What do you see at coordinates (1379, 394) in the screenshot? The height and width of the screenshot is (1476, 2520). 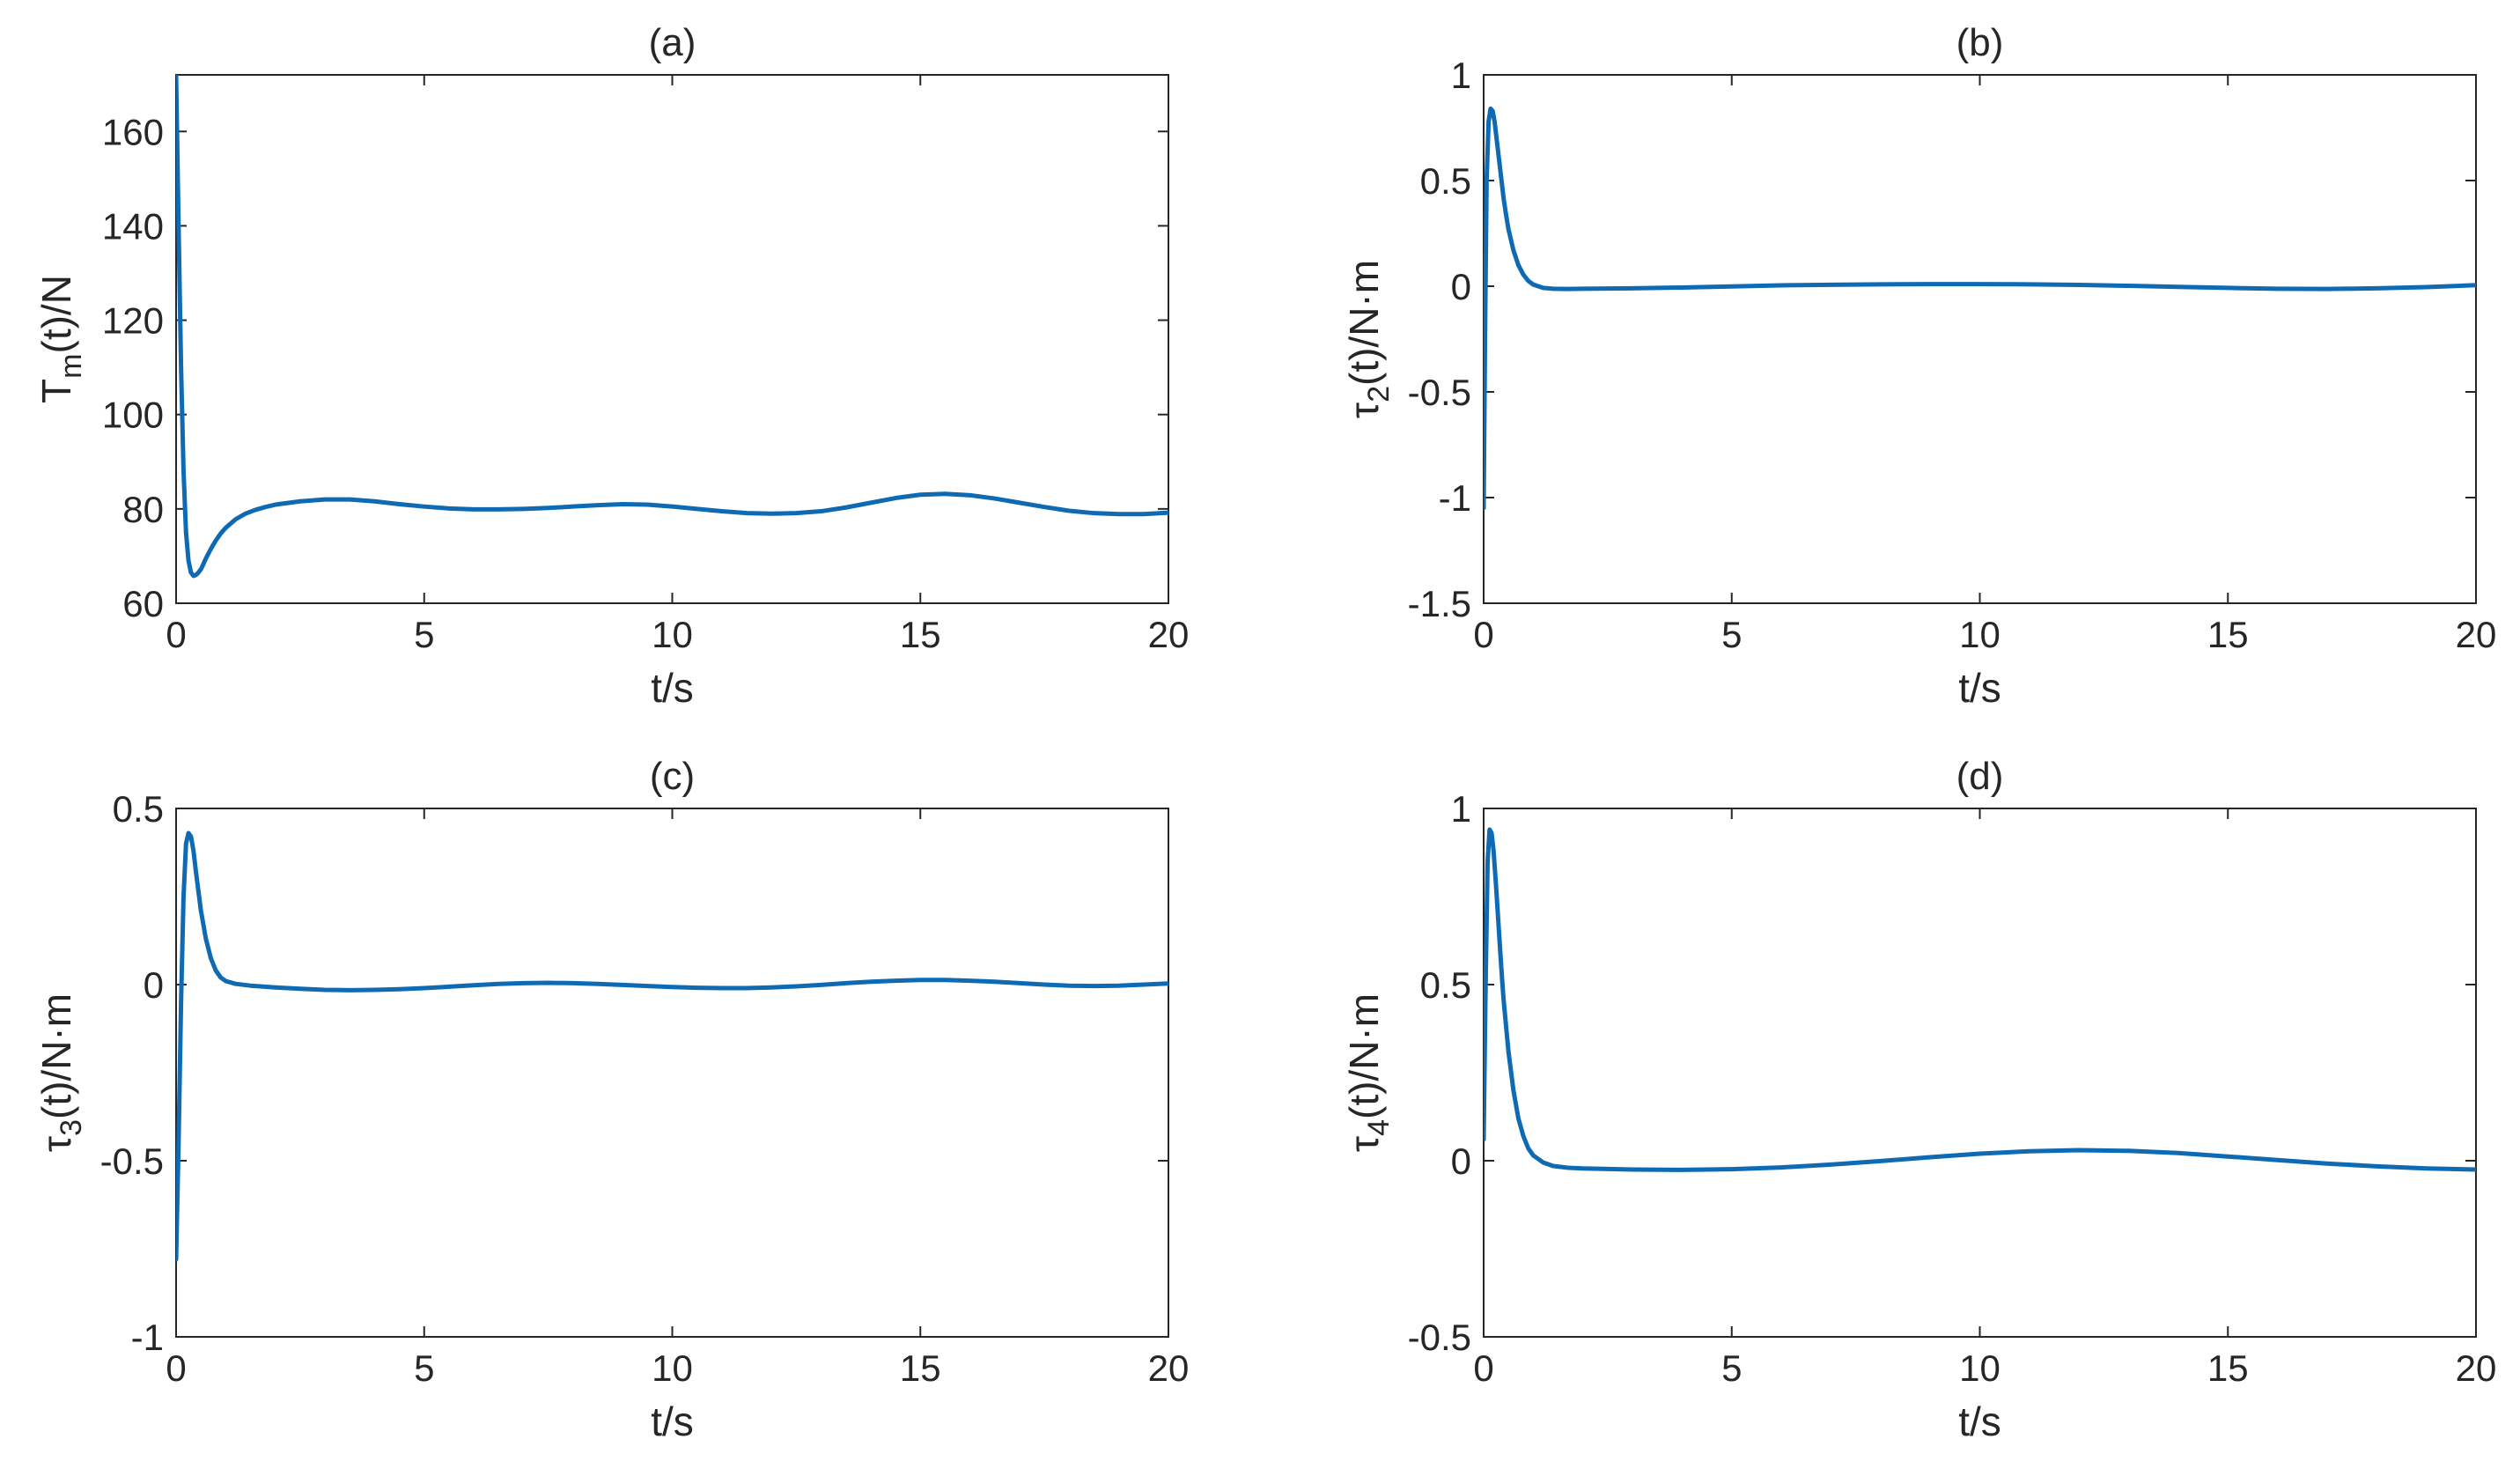 I see `y-label-subscript: 2` at bounding box center [1379, 394].